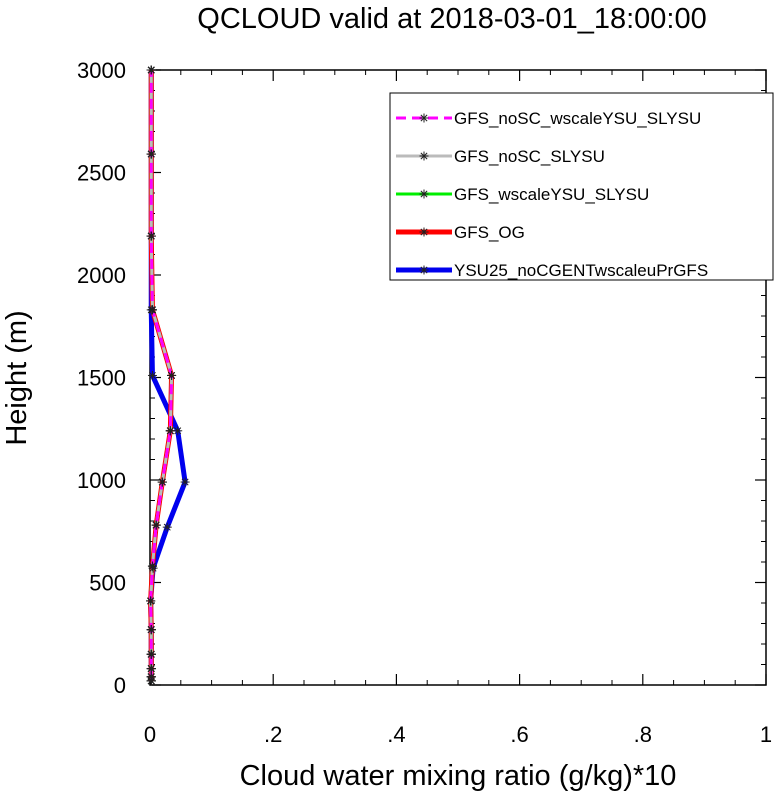  Describe the element at coordinates (577, 118) in the screenshot. I see `legend-label: GFS_noSC_wscaleYSU_SLYSU` at that location.